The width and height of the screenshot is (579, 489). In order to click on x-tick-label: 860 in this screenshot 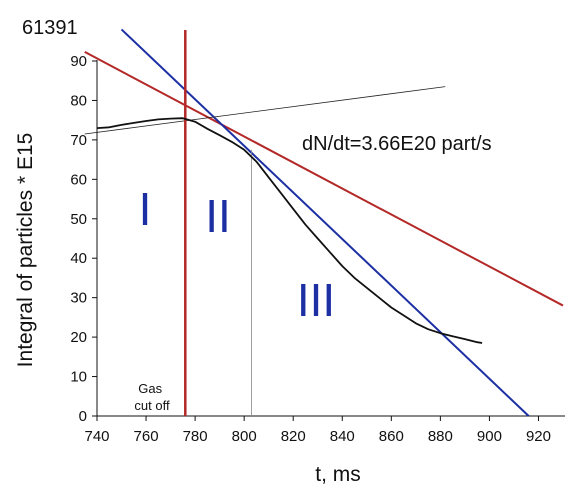, I will do `click(391, 436)`.